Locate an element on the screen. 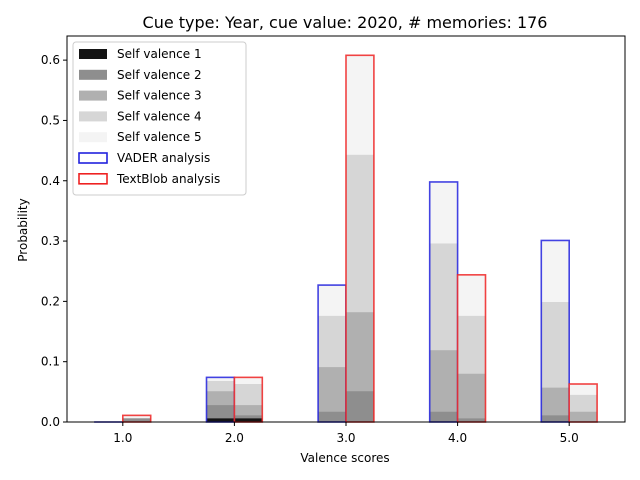  textblob-self-valence-1-bar-2.0 is located at coordinates (248, 420).